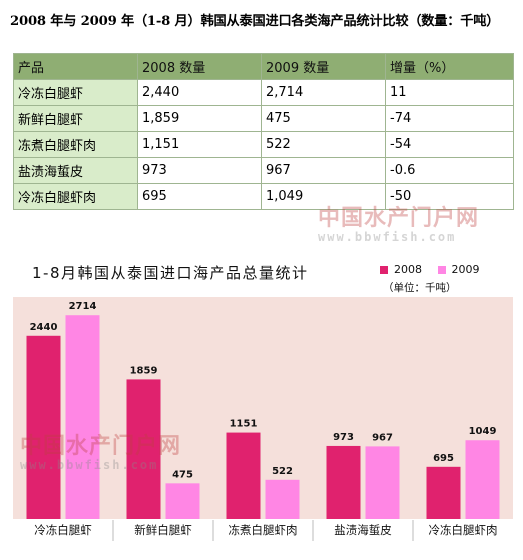 The width and height of the screenshot is (523, 560). I want to click on table-row: 冻煮白腿虾肉 1,151 522 -54, so click(263, 144).